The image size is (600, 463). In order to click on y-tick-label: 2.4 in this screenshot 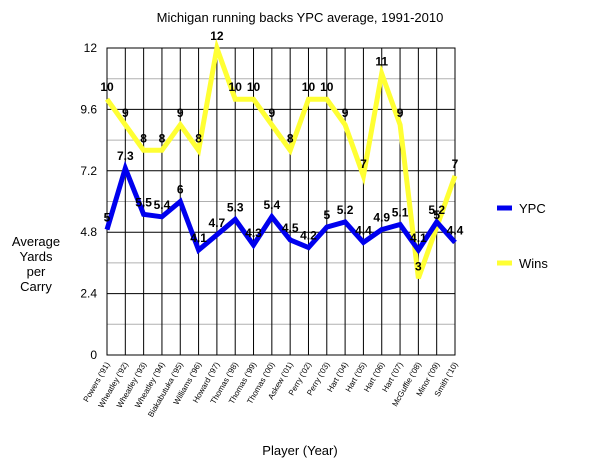, I will do `click(88, 294)`.